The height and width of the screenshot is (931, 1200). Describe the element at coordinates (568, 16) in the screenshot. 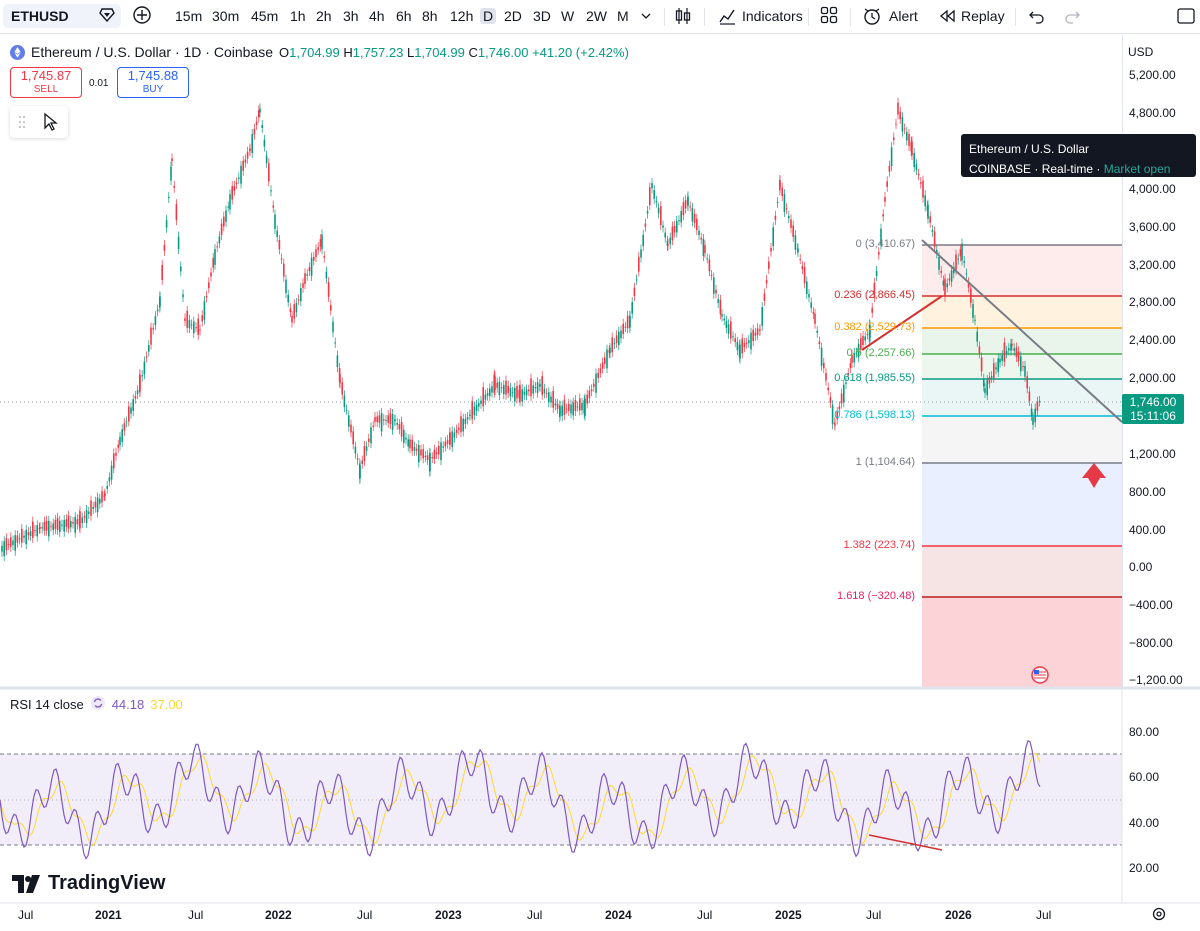

I see `interval-w: W` at that location.